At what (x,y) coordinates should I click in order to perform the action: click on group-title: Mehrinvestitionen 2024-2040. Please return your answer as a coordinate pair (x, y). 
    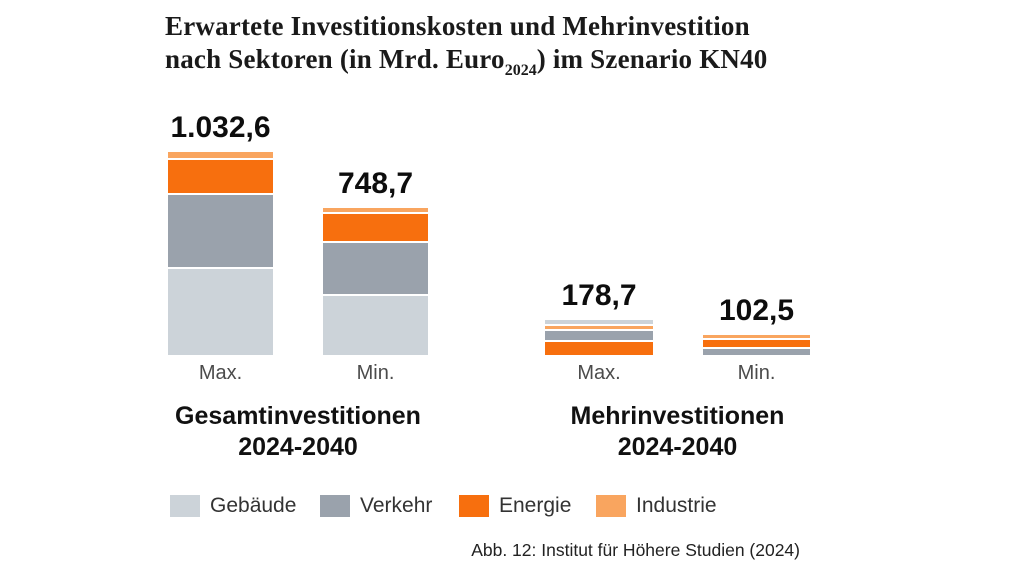
    Looking at the image, I should click on (678, 432).